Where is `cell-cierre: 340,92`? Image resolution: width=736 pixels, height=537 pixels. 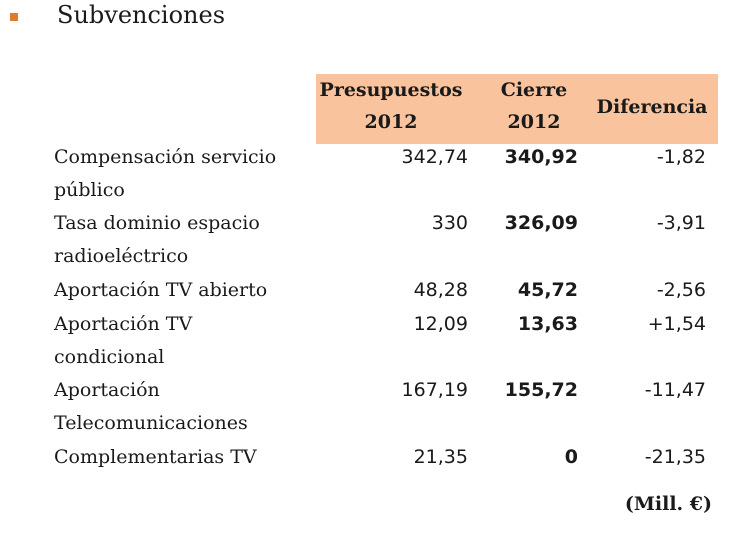 cell-cierre: 340,92 is located at coordinates (541, 157).